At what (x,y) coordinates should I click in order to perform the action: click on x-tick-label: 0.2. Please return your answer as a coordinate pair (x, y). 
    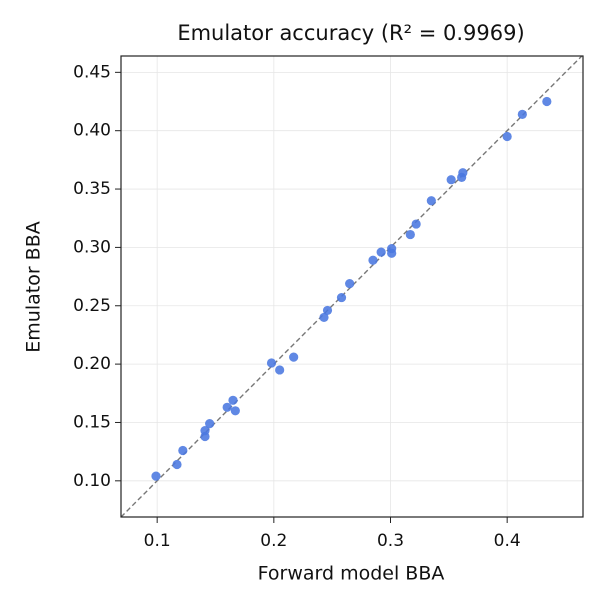
    Looking at the image, I should click on (273, 541).